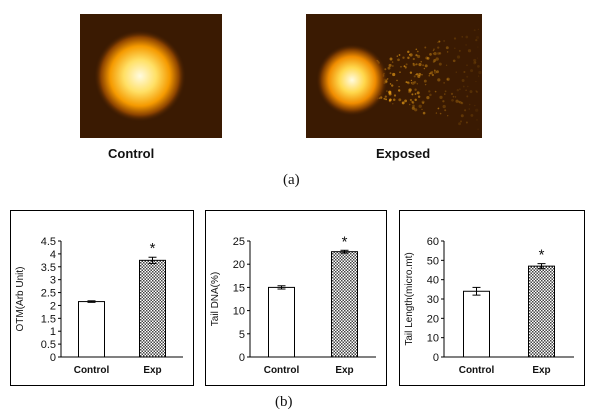  What do you see at coordinates (239, 265) in the screenshot?
I see `y-tick-label: 20` at bounding box center [239, 265].